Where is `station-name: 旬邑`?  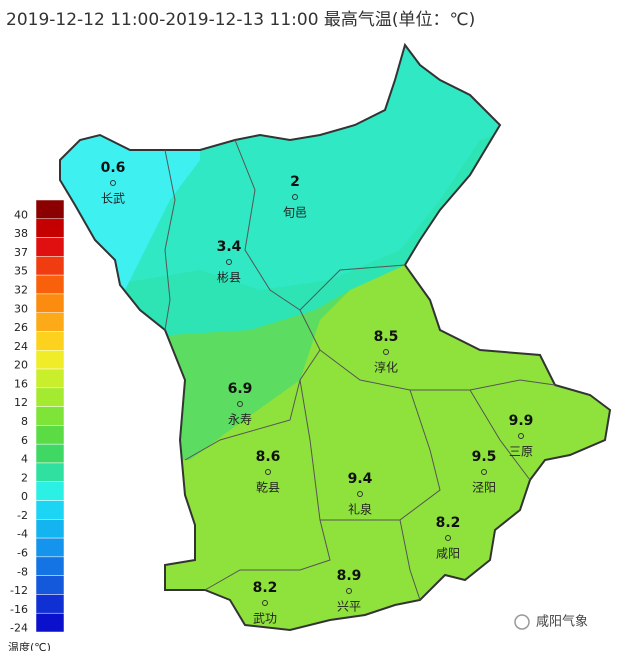
station-name: 旬邑 is located at coordinates (295, 213).